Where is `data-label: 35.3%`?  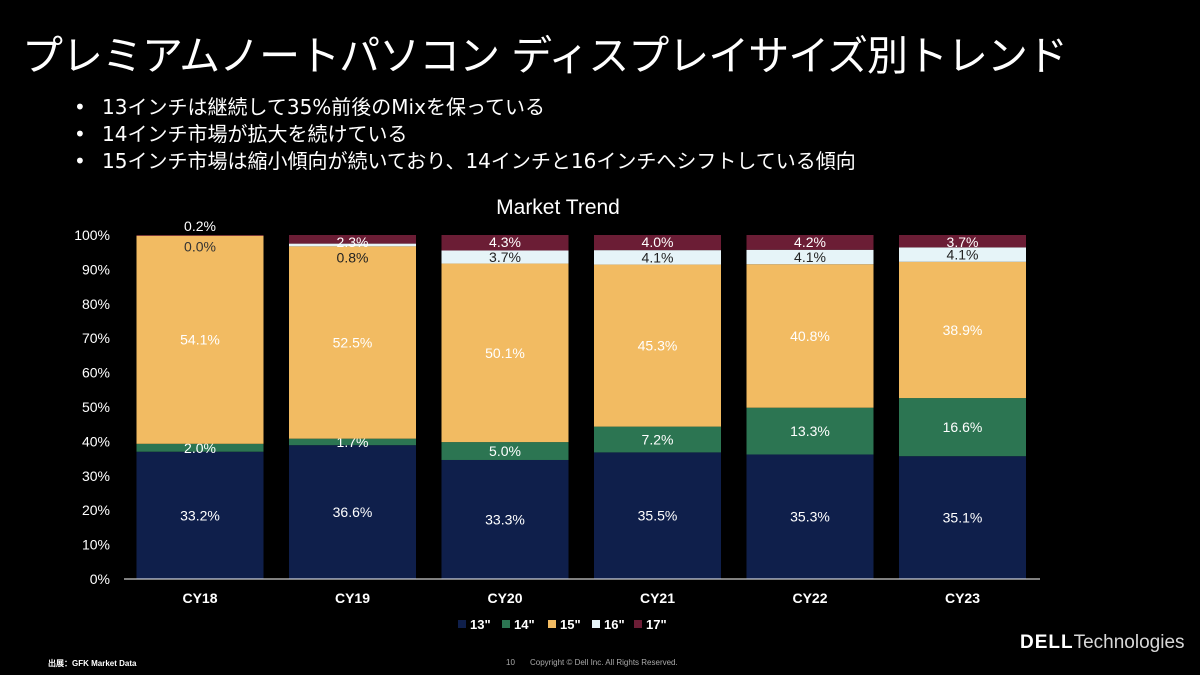 data-label: 35.3% is located at coordinates (810, 517).